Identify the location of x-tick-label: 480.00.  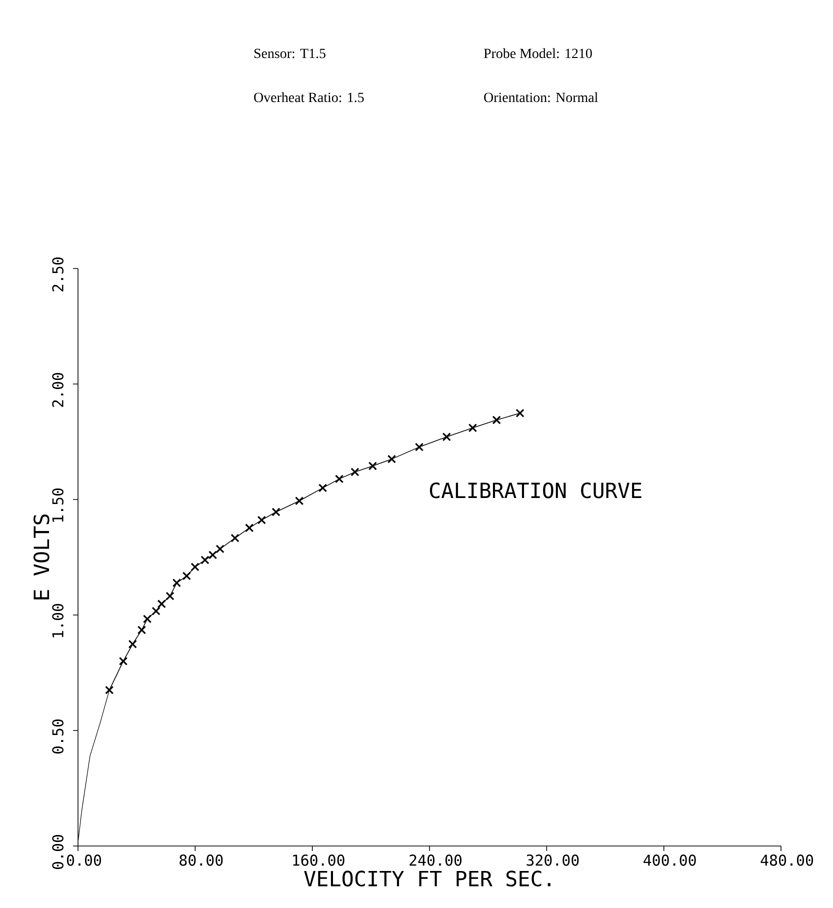
(787, 860).